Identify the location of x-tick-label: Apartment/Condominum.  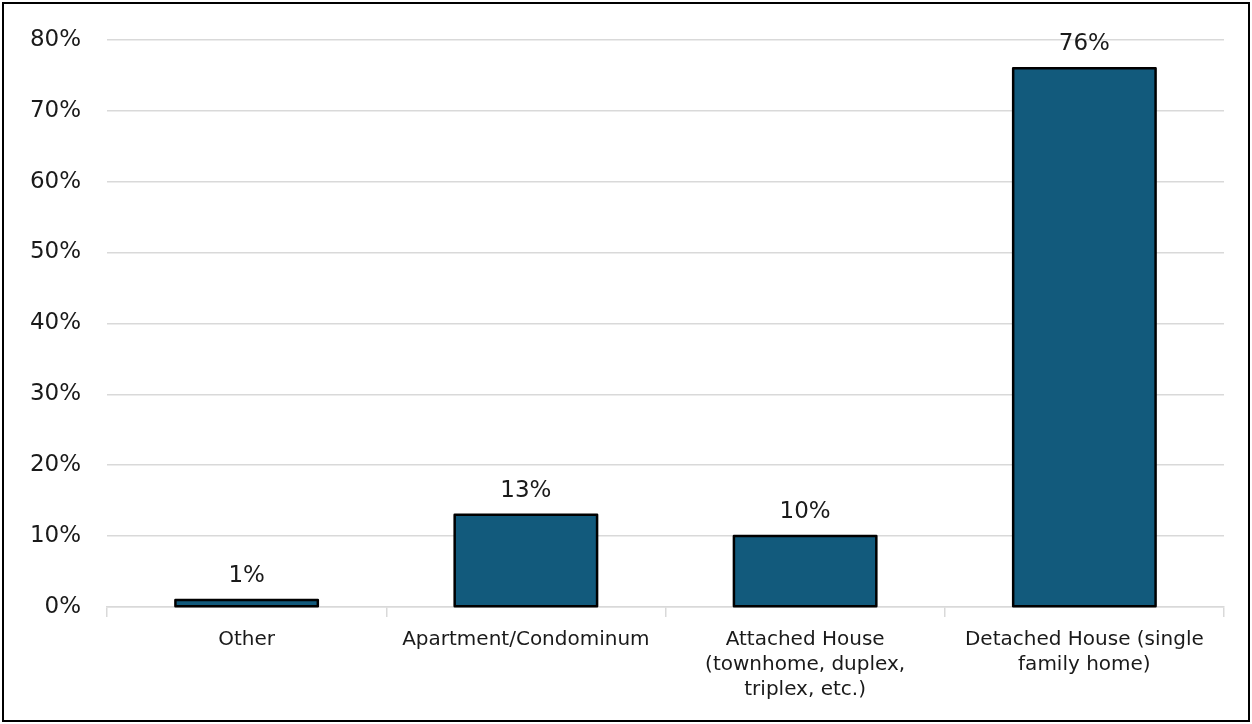
(526, 637).